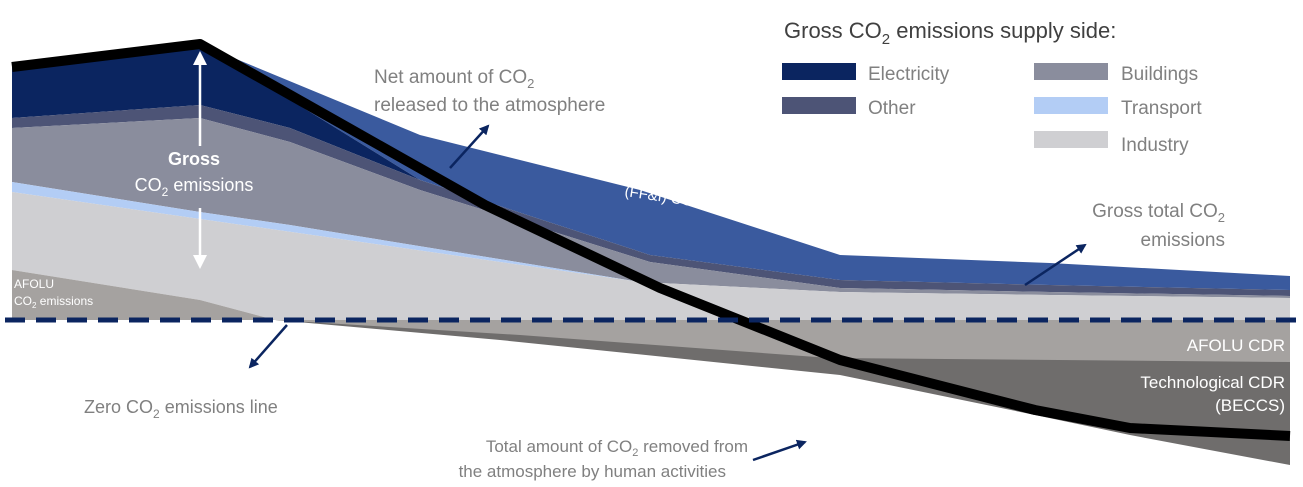 The image size is (1303, 487). What do you see at coordinates (1158, 213) in the screenshot?
I see `gross-total-label-line1: Gross total CO2` at bounding box center [1158, 213].